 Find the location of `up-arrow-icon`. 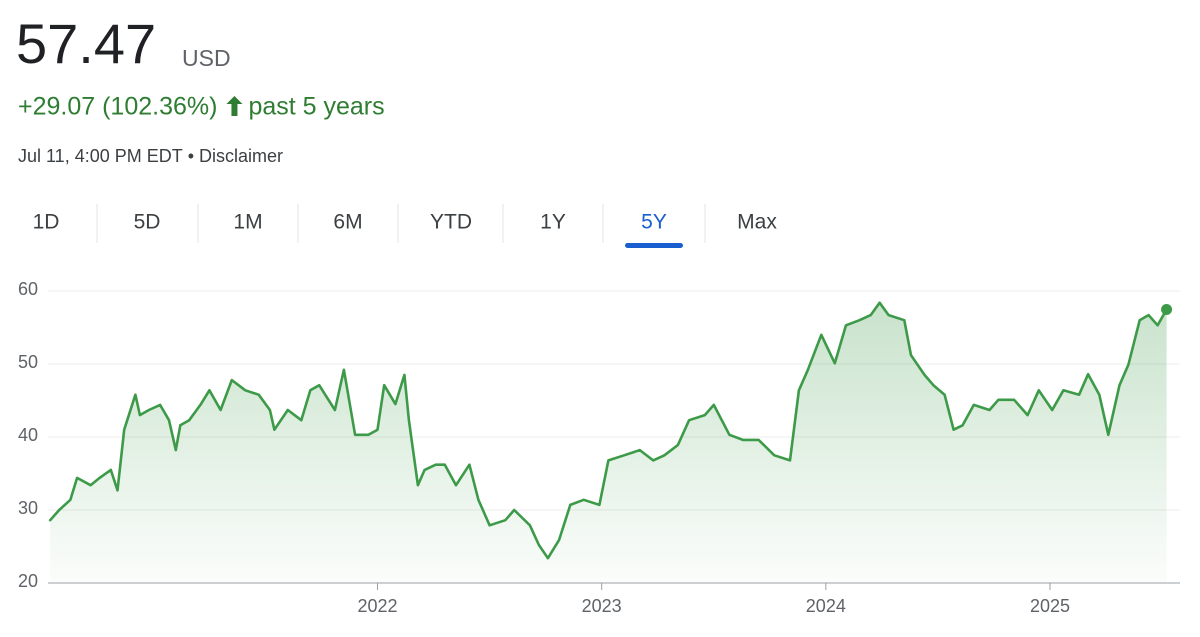

up-arrow-icon is located at coordinates (234, 106).